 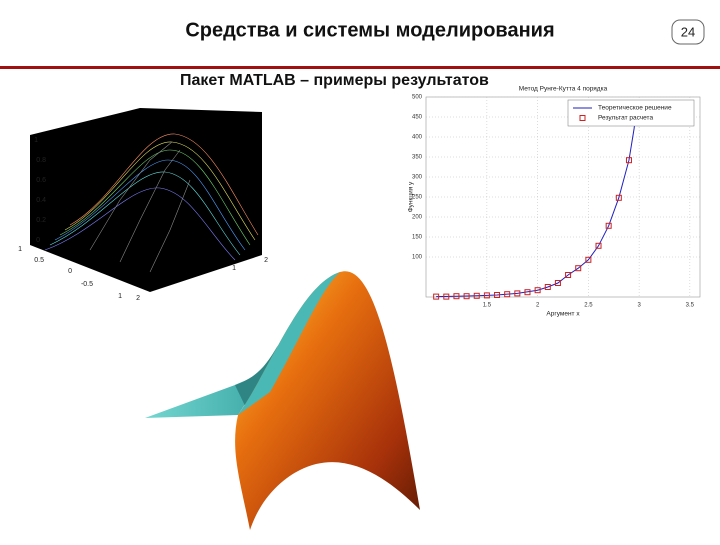 I want to click on surface-tick-label: 0.2, so click(x=41, y=220).